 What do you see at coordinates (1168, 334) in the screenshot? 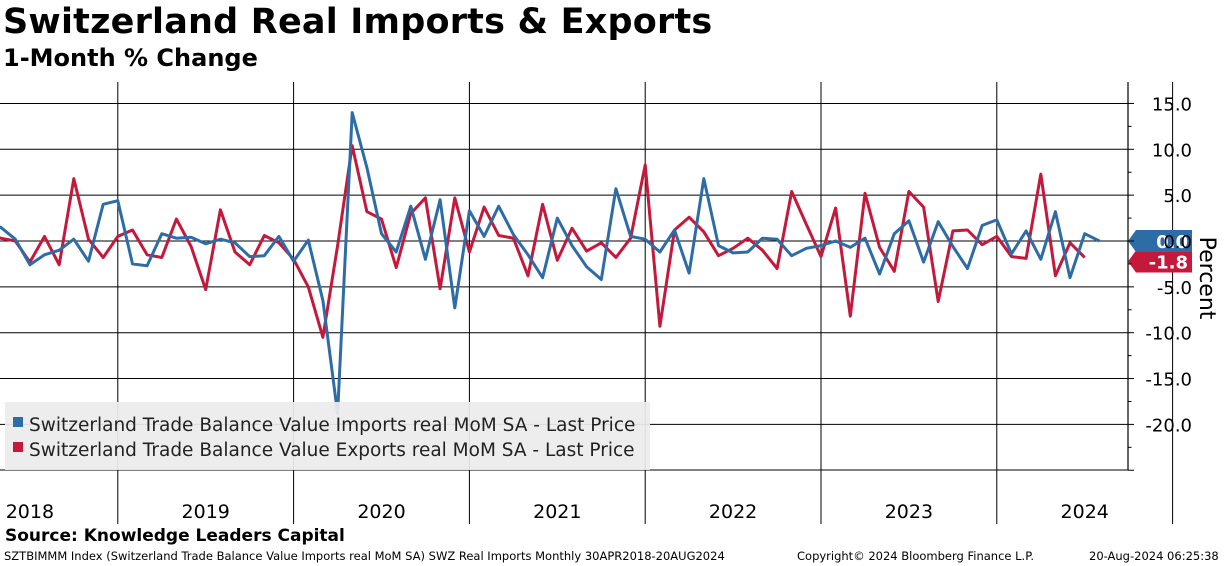
I see `y-tick-label-5: -10.0` at bounding box center [1168, 334].